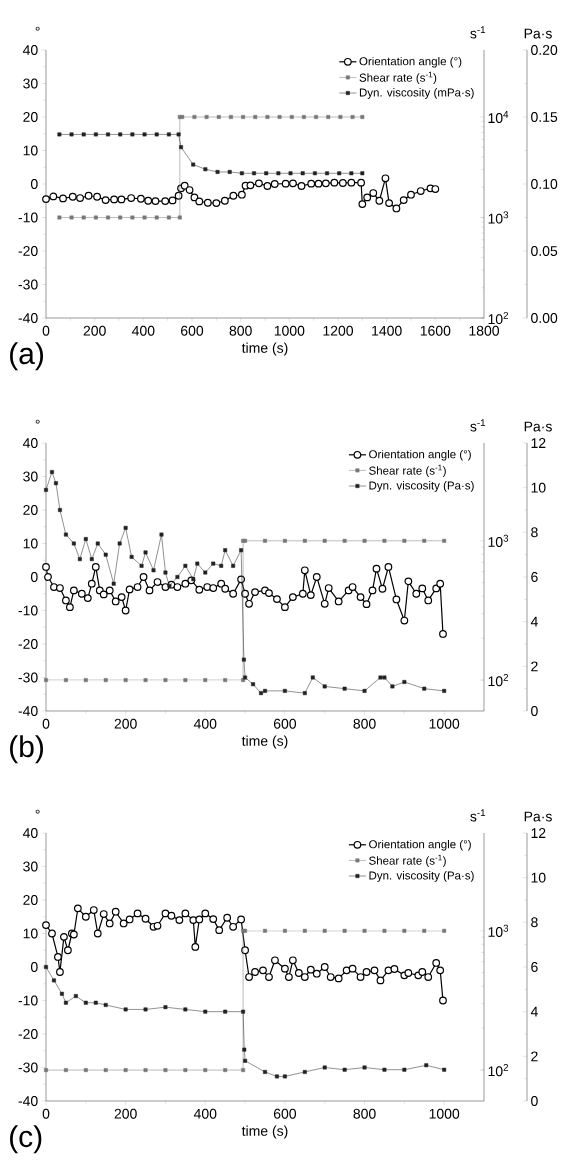  I want to click on y3-tick-label: 2, so click(534, 666).